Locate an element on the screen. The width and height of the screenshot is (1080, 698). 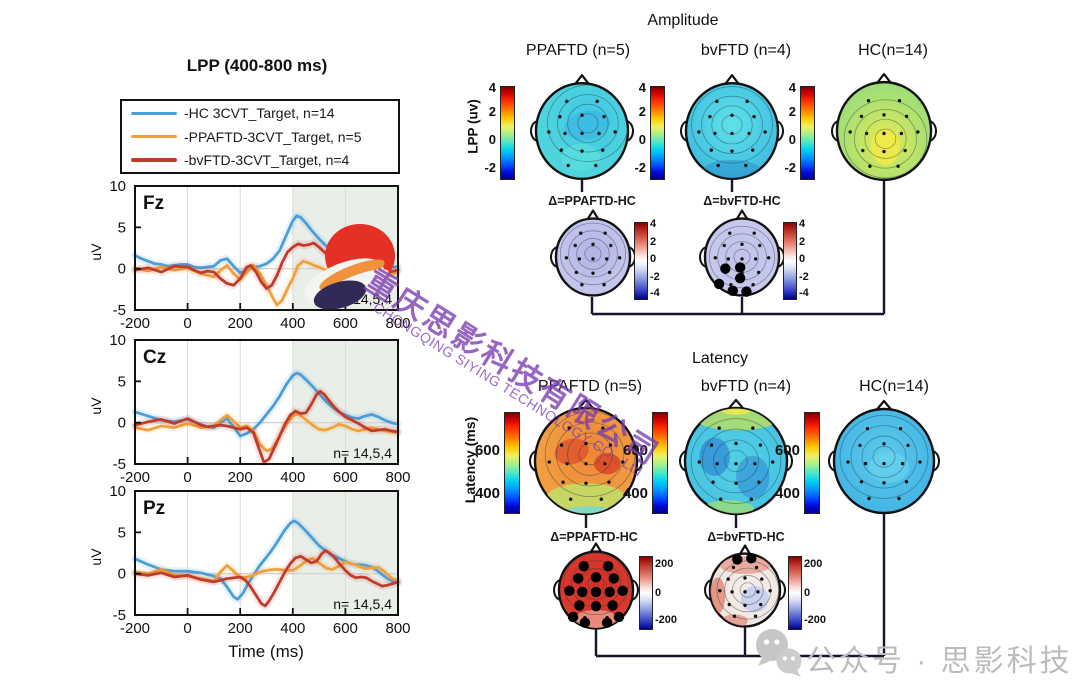
erp-title: LPP (400-800 ms) is located at coordinates (257, 65).